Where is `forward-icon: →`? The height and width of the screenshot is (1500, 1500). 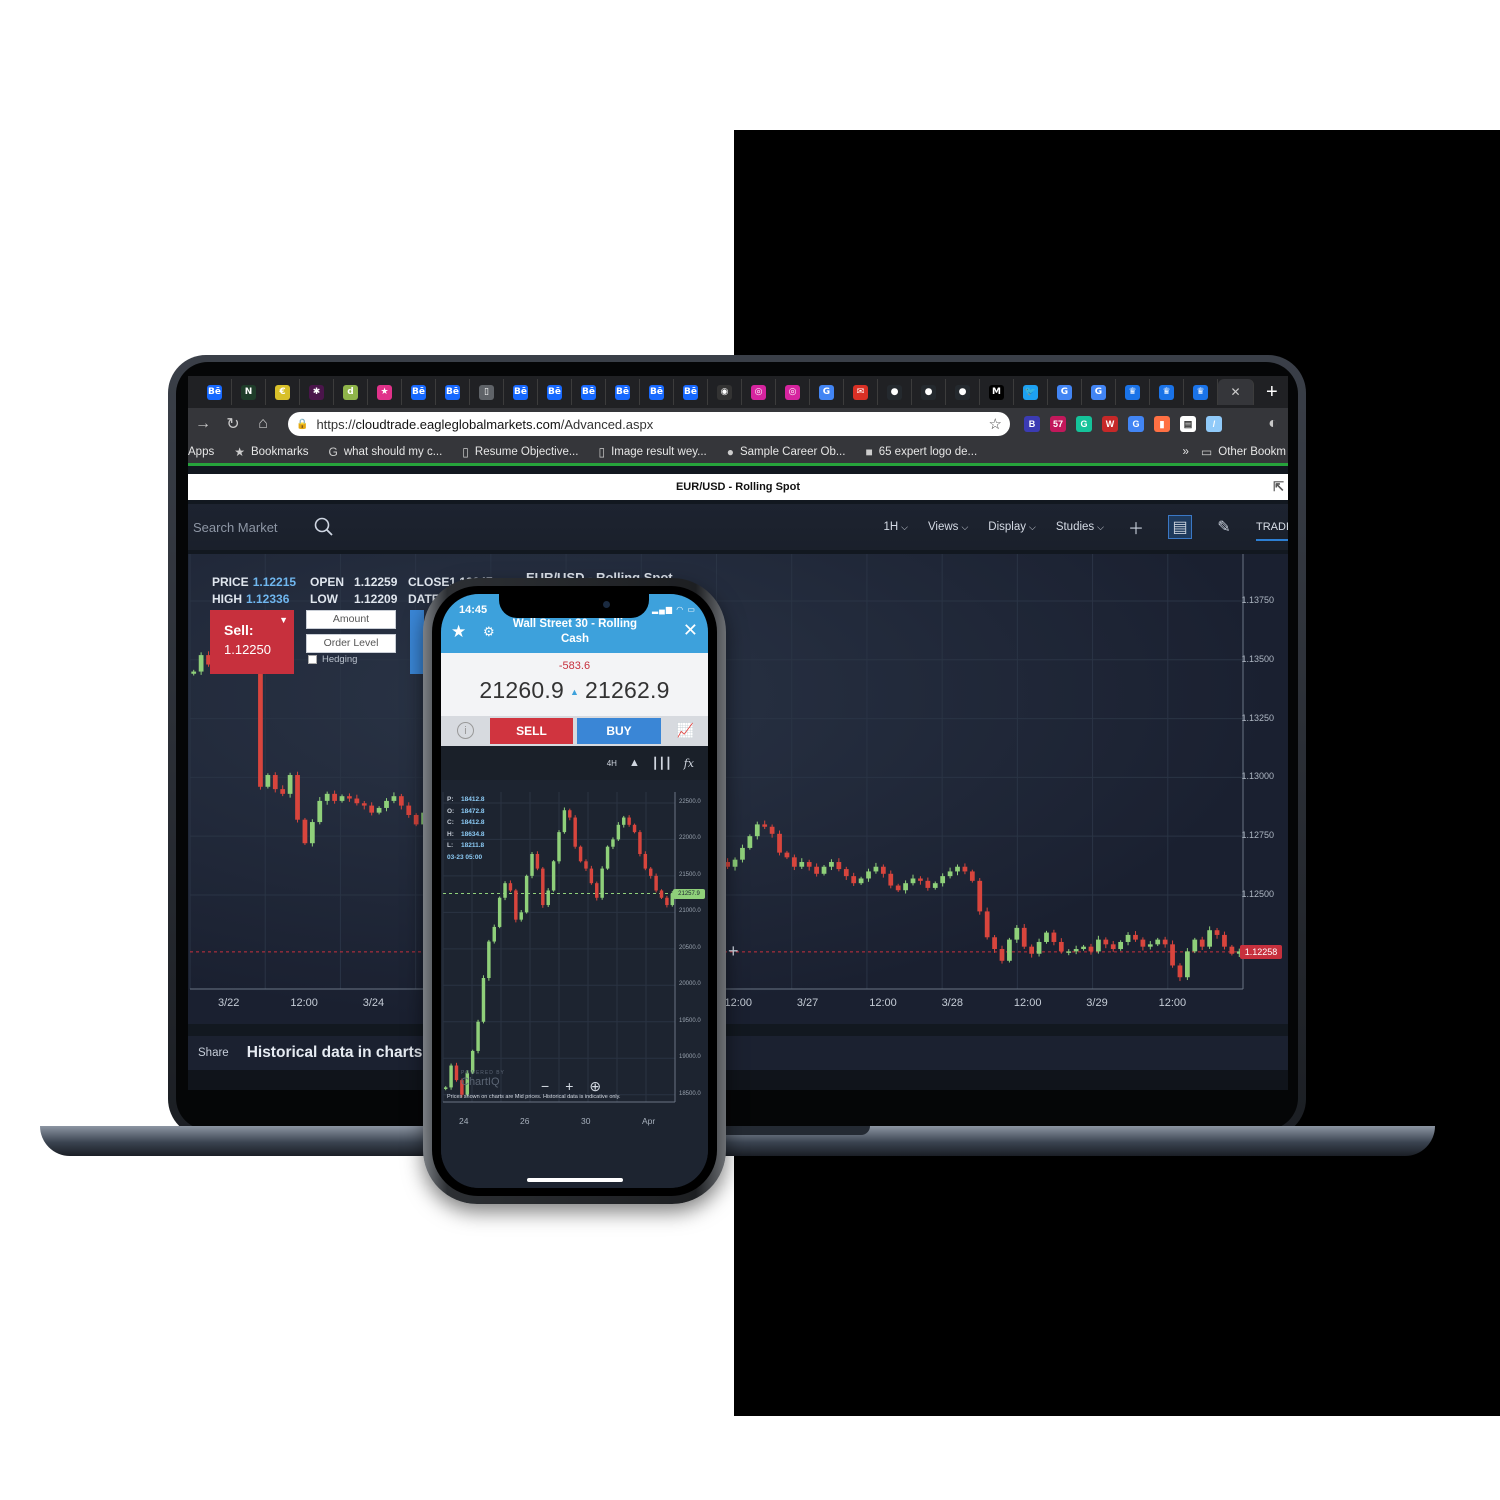
forward-icon: → is located at coordinates (203, 423).